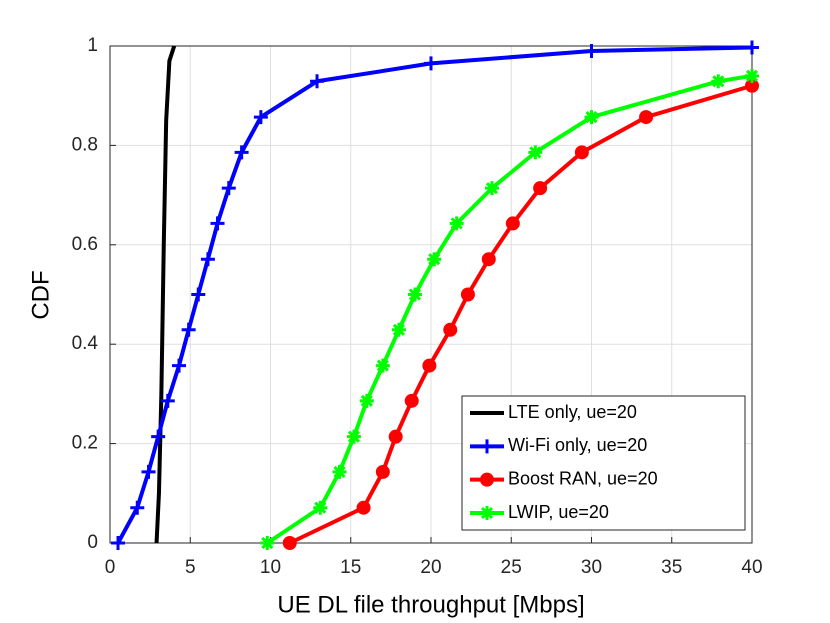 The width and height of the screenshot is (830, 623). I want to click on y-tick-label: 0.6, so click(85, 244).